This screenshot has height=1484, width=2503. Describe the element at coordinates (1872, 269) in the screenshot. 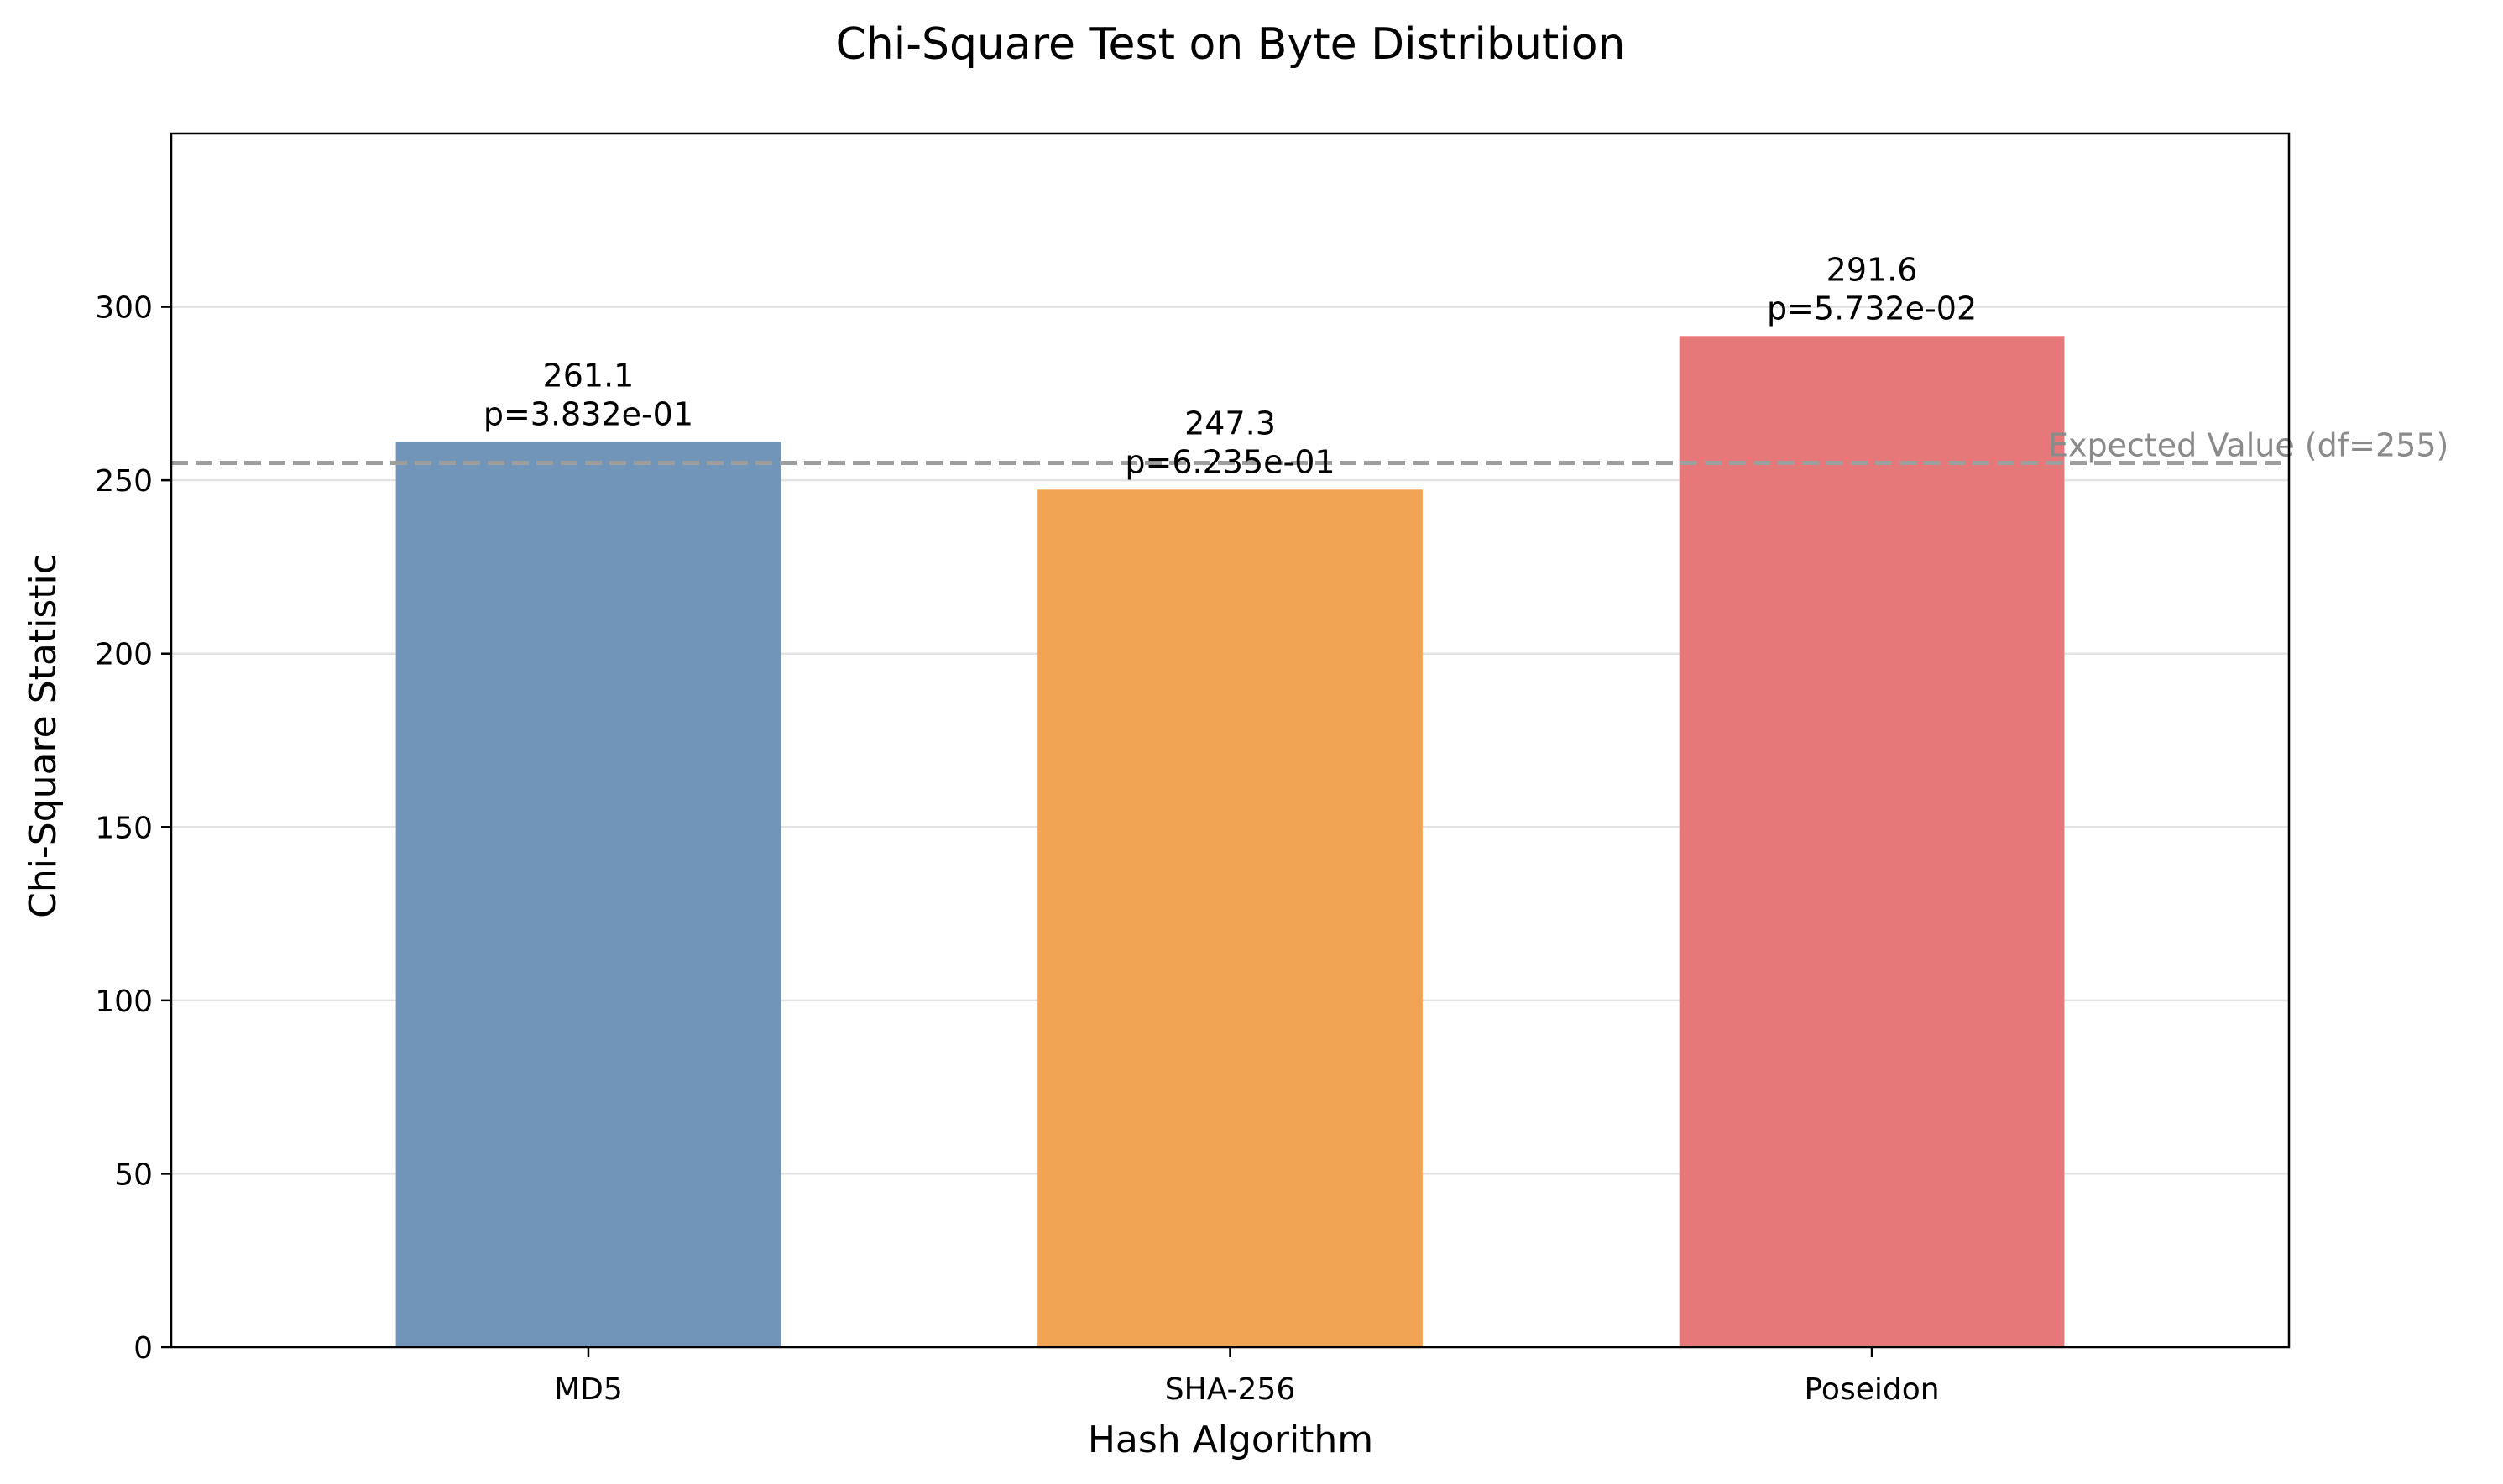

I see `value-label: 291.6` at that location.